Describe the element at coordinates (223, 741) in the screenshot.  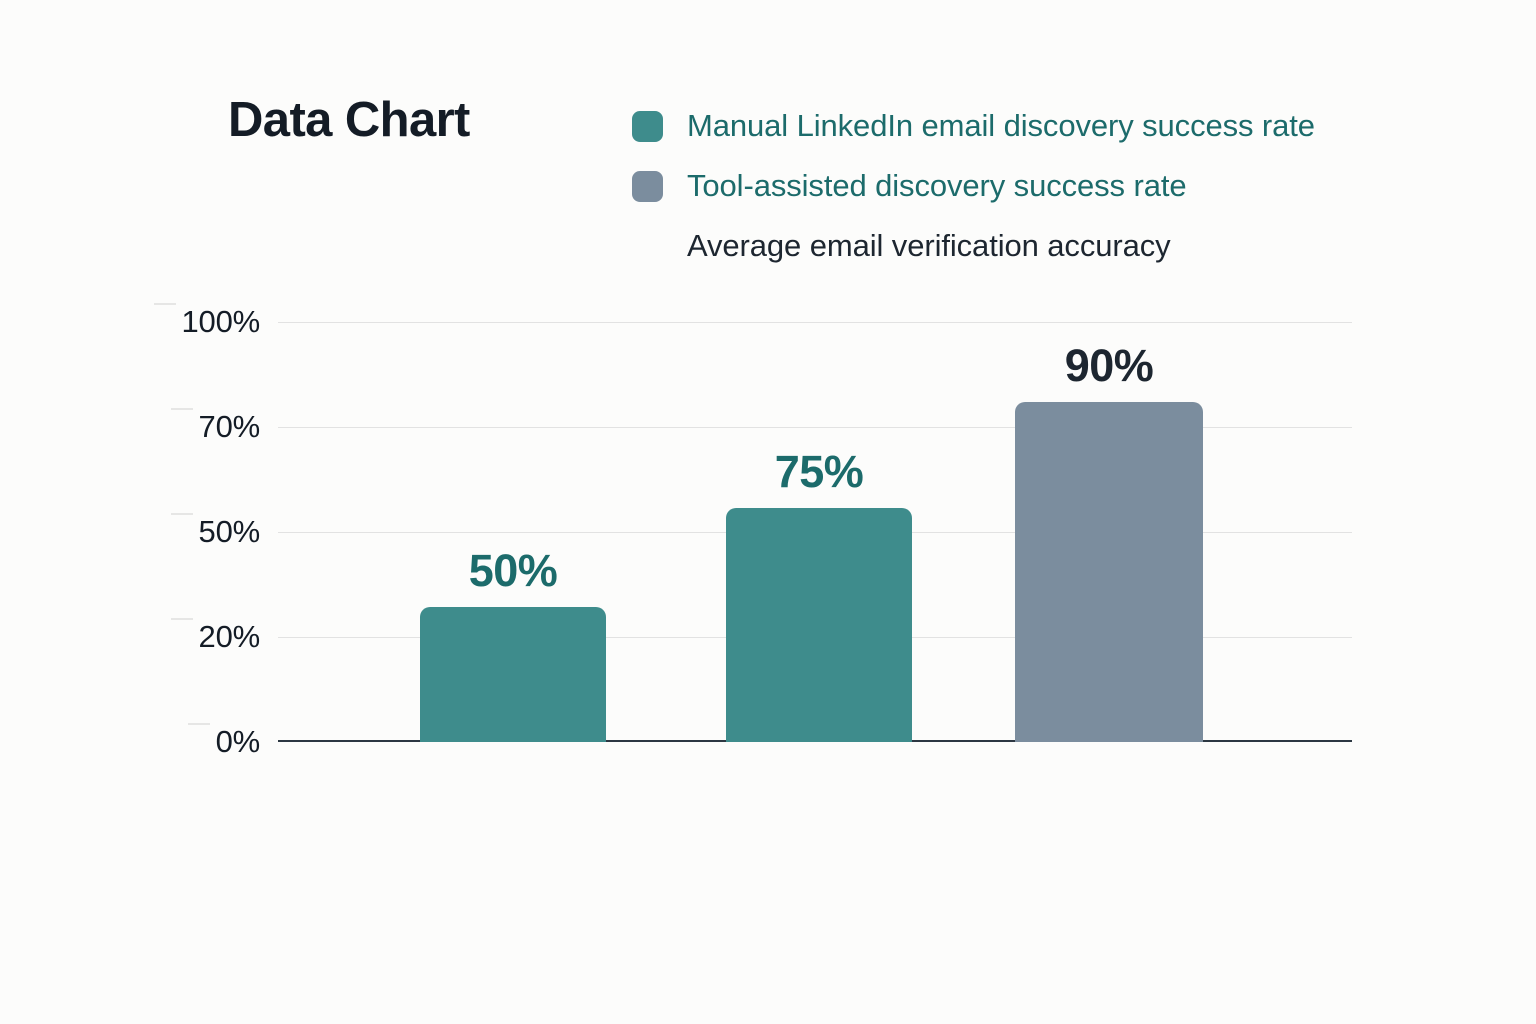
I see `ytick-label-0: 0%` at that location.